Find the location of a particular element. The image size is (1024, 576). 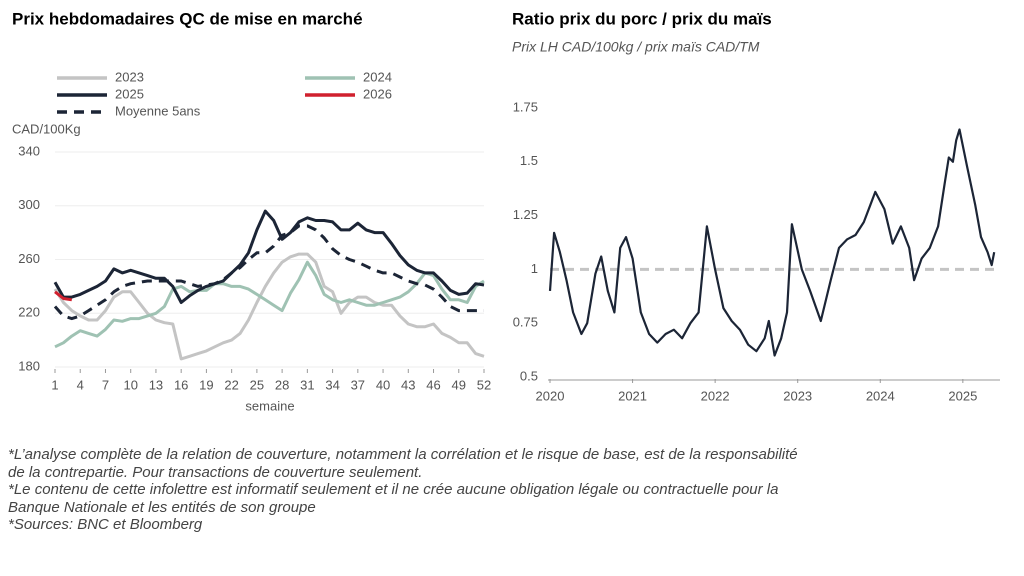

y-tick-label: 1 is located at coordinates (534, 268).